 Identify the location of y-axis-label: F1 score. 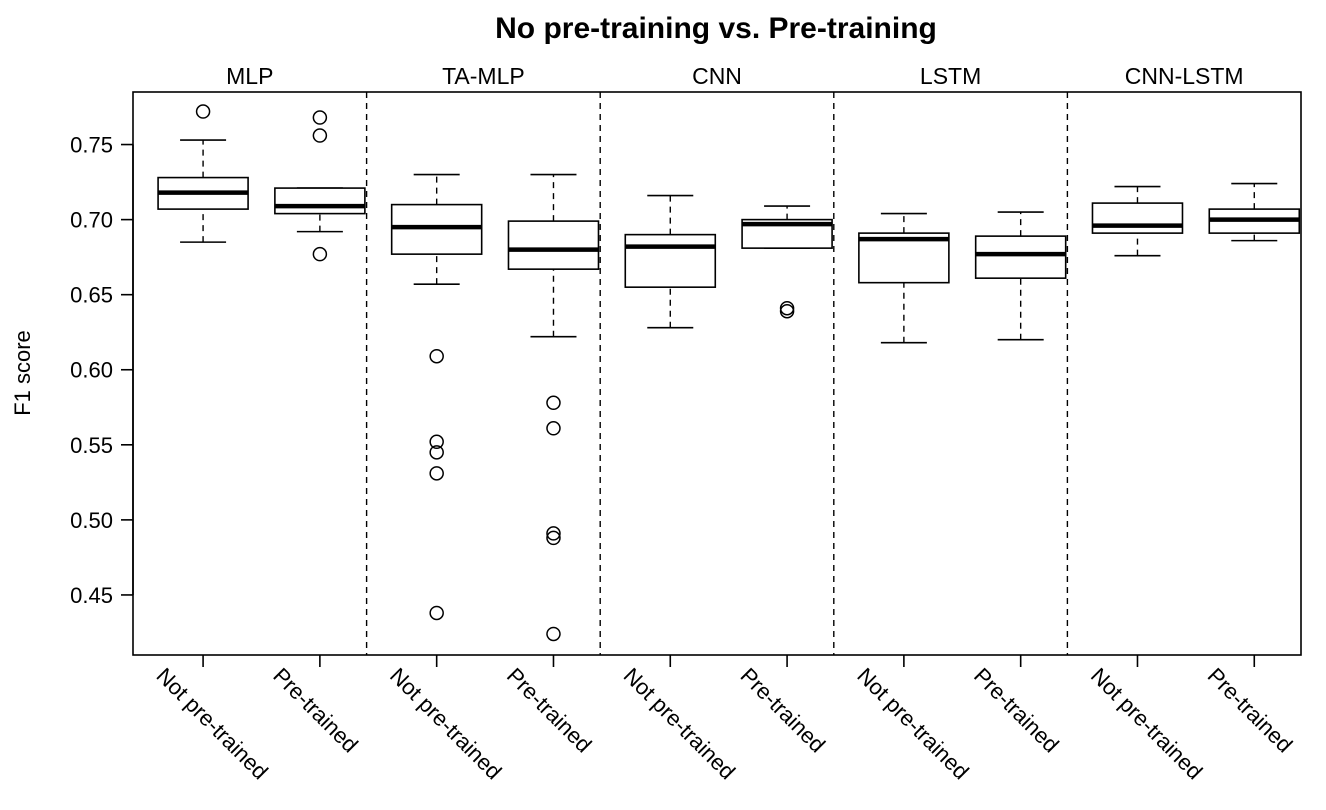
(22, 373).